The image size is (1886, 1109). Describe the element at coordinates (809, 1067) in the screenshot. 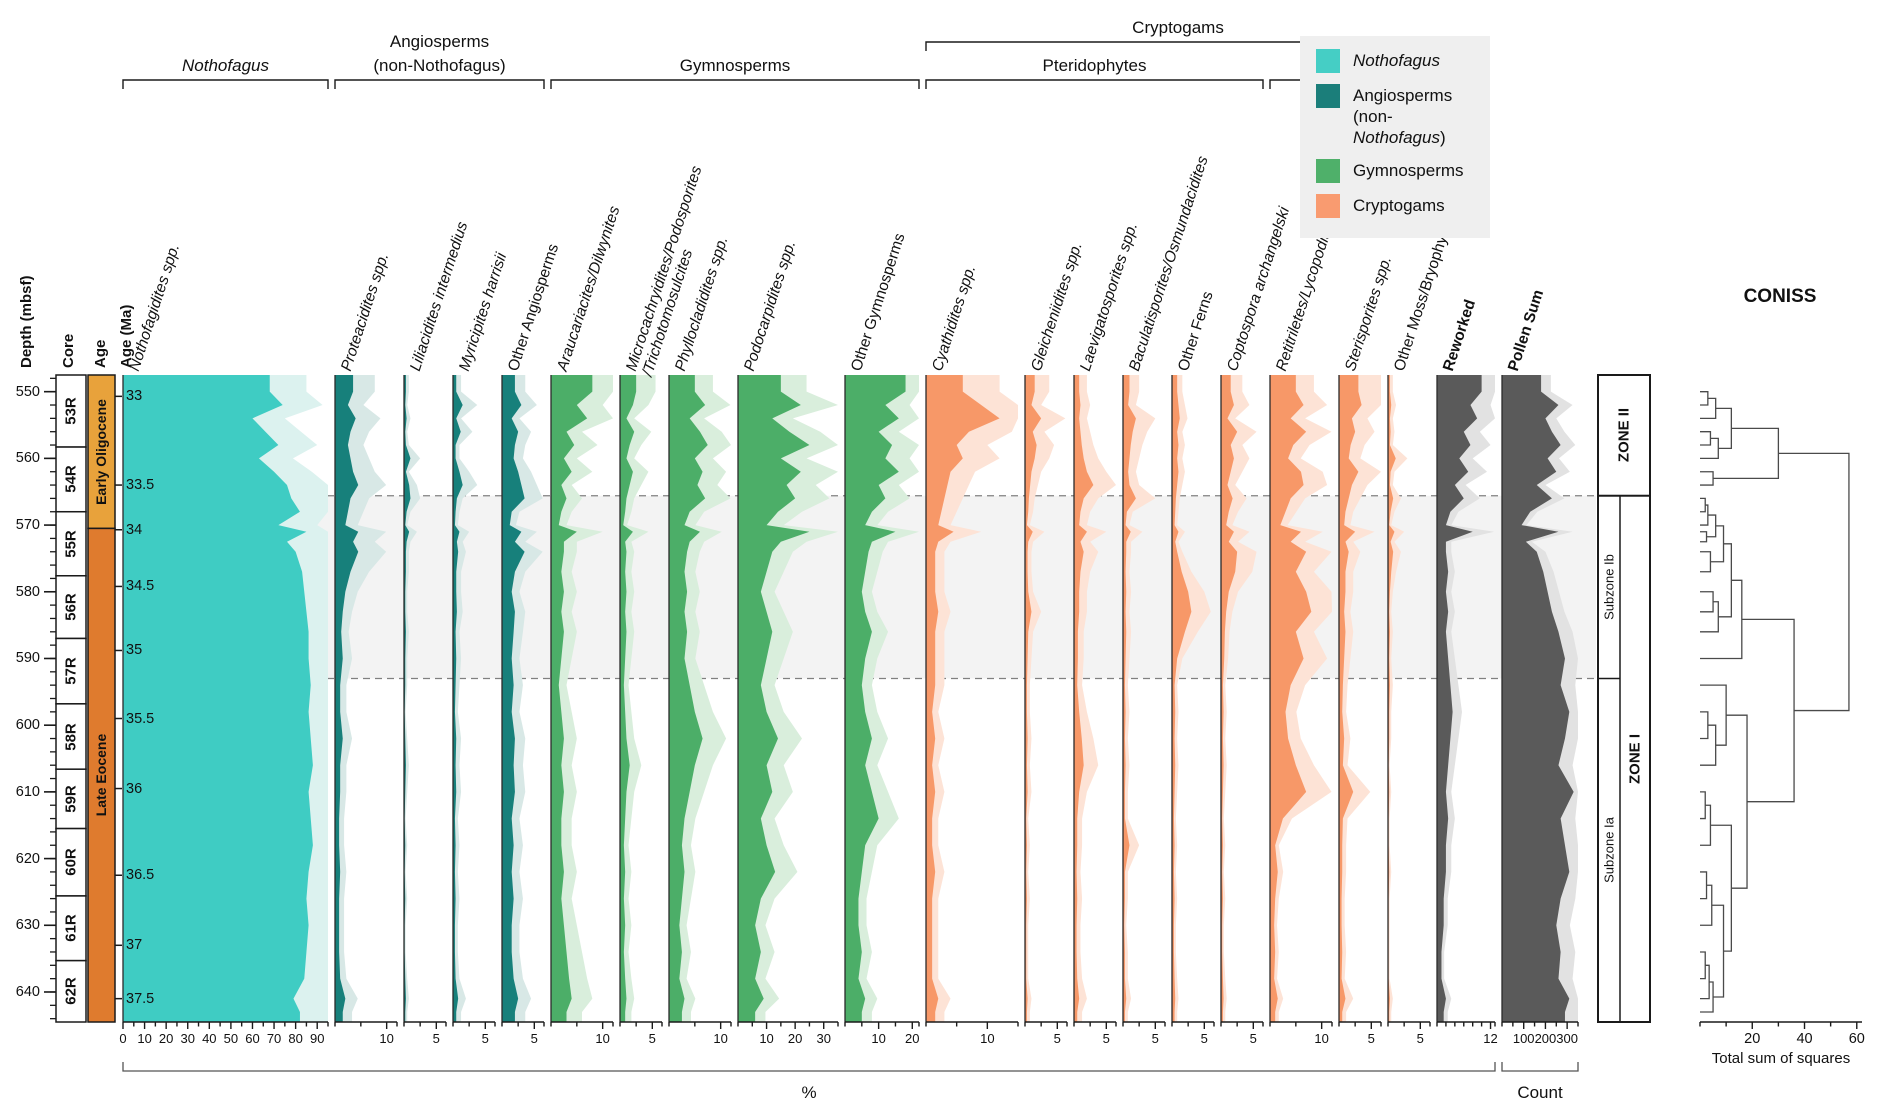

I see `percent-group-bracket` at that location.